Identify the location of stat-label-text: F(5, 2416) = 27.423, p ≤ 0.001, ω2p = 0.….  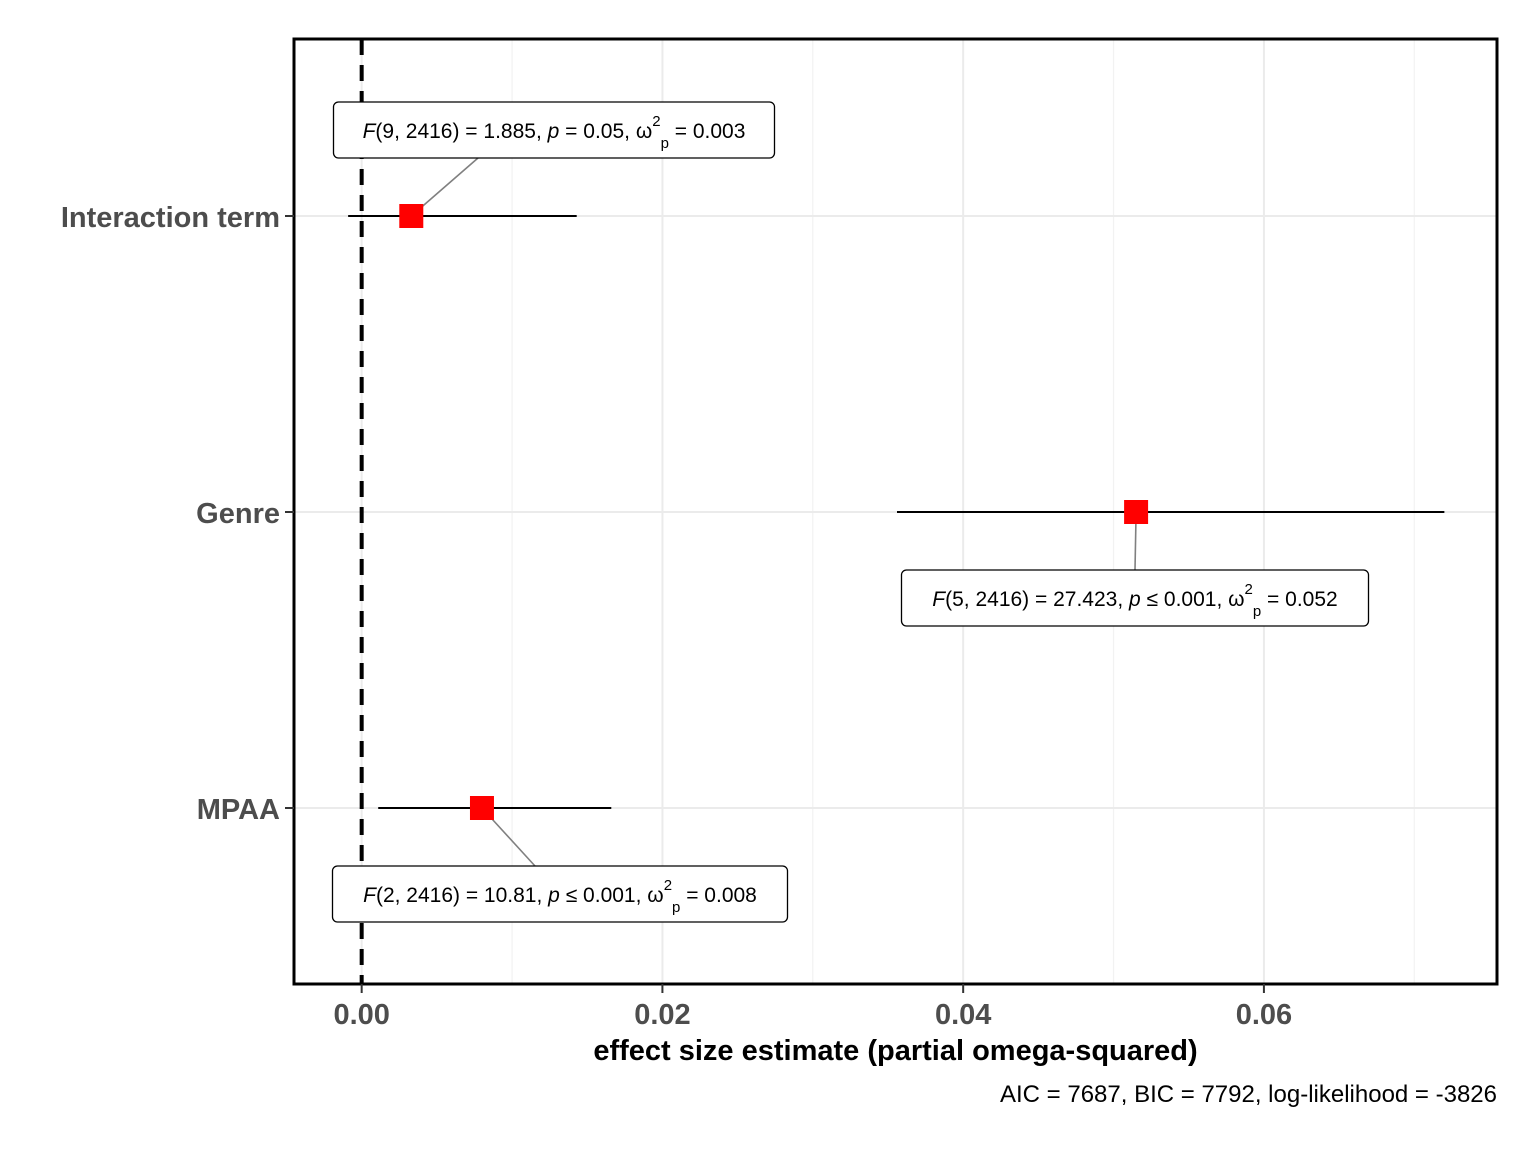
(1134, 600).